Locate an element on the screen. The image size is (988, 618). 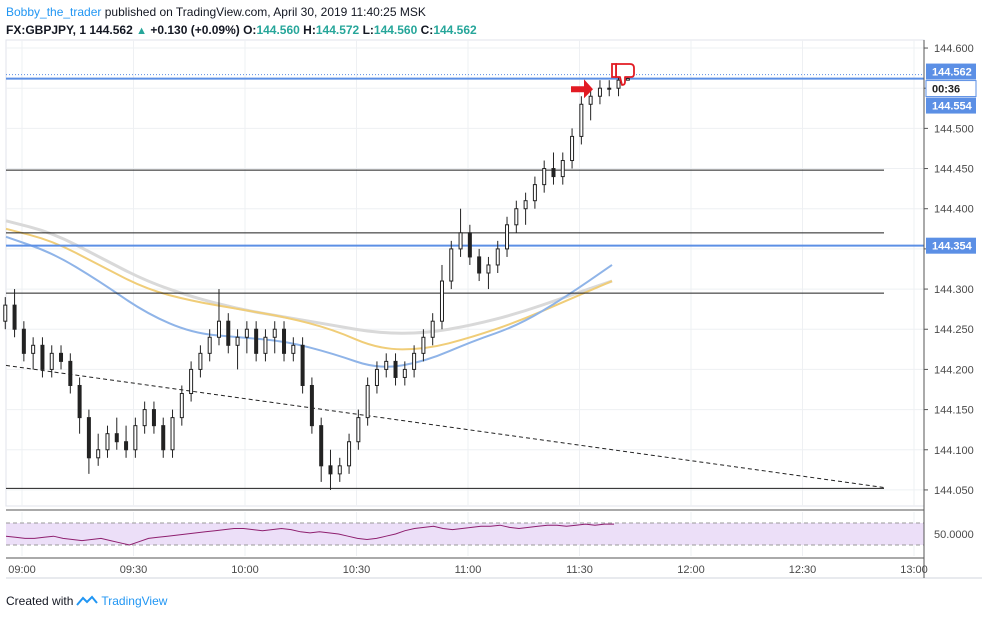
rsi-pane is located at coordinates (464, 534).